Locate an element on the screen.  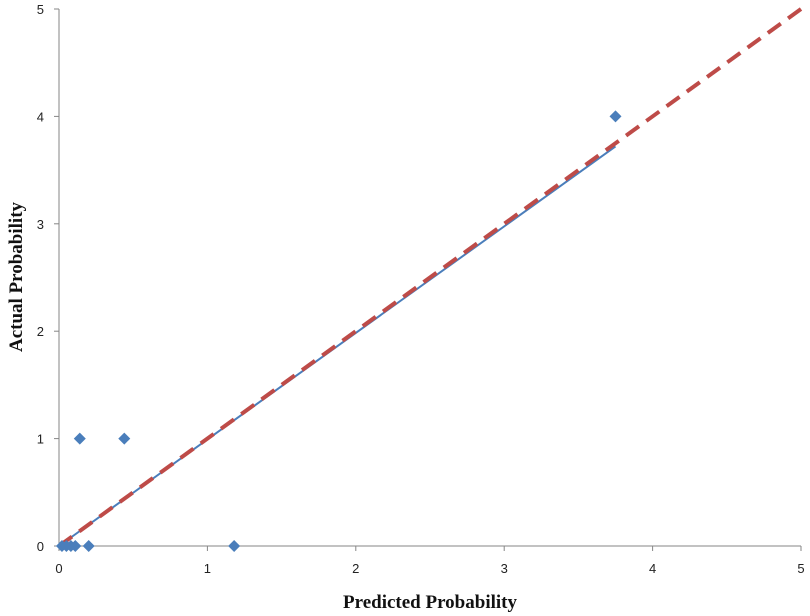
x-axis-title: Predicted Probability is located at coordinates (430, 602).